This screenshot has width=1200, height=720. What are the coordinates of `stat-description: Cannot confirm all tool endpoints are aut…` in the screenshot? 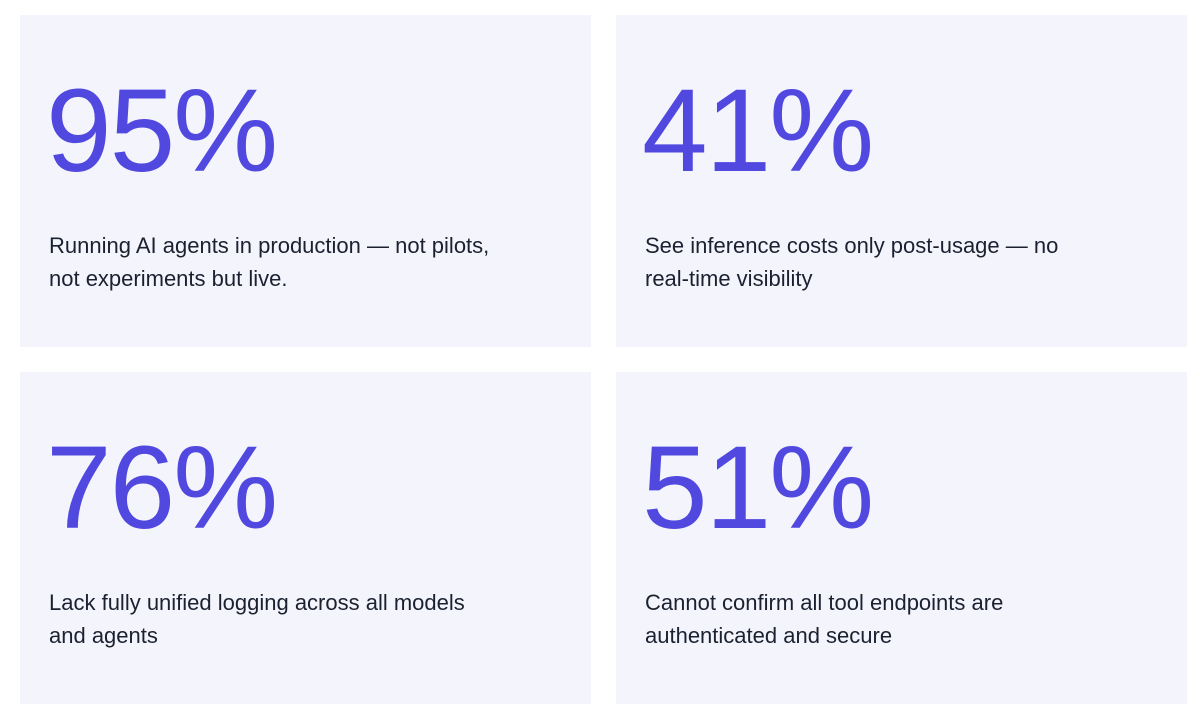 It's located at (824, 619).